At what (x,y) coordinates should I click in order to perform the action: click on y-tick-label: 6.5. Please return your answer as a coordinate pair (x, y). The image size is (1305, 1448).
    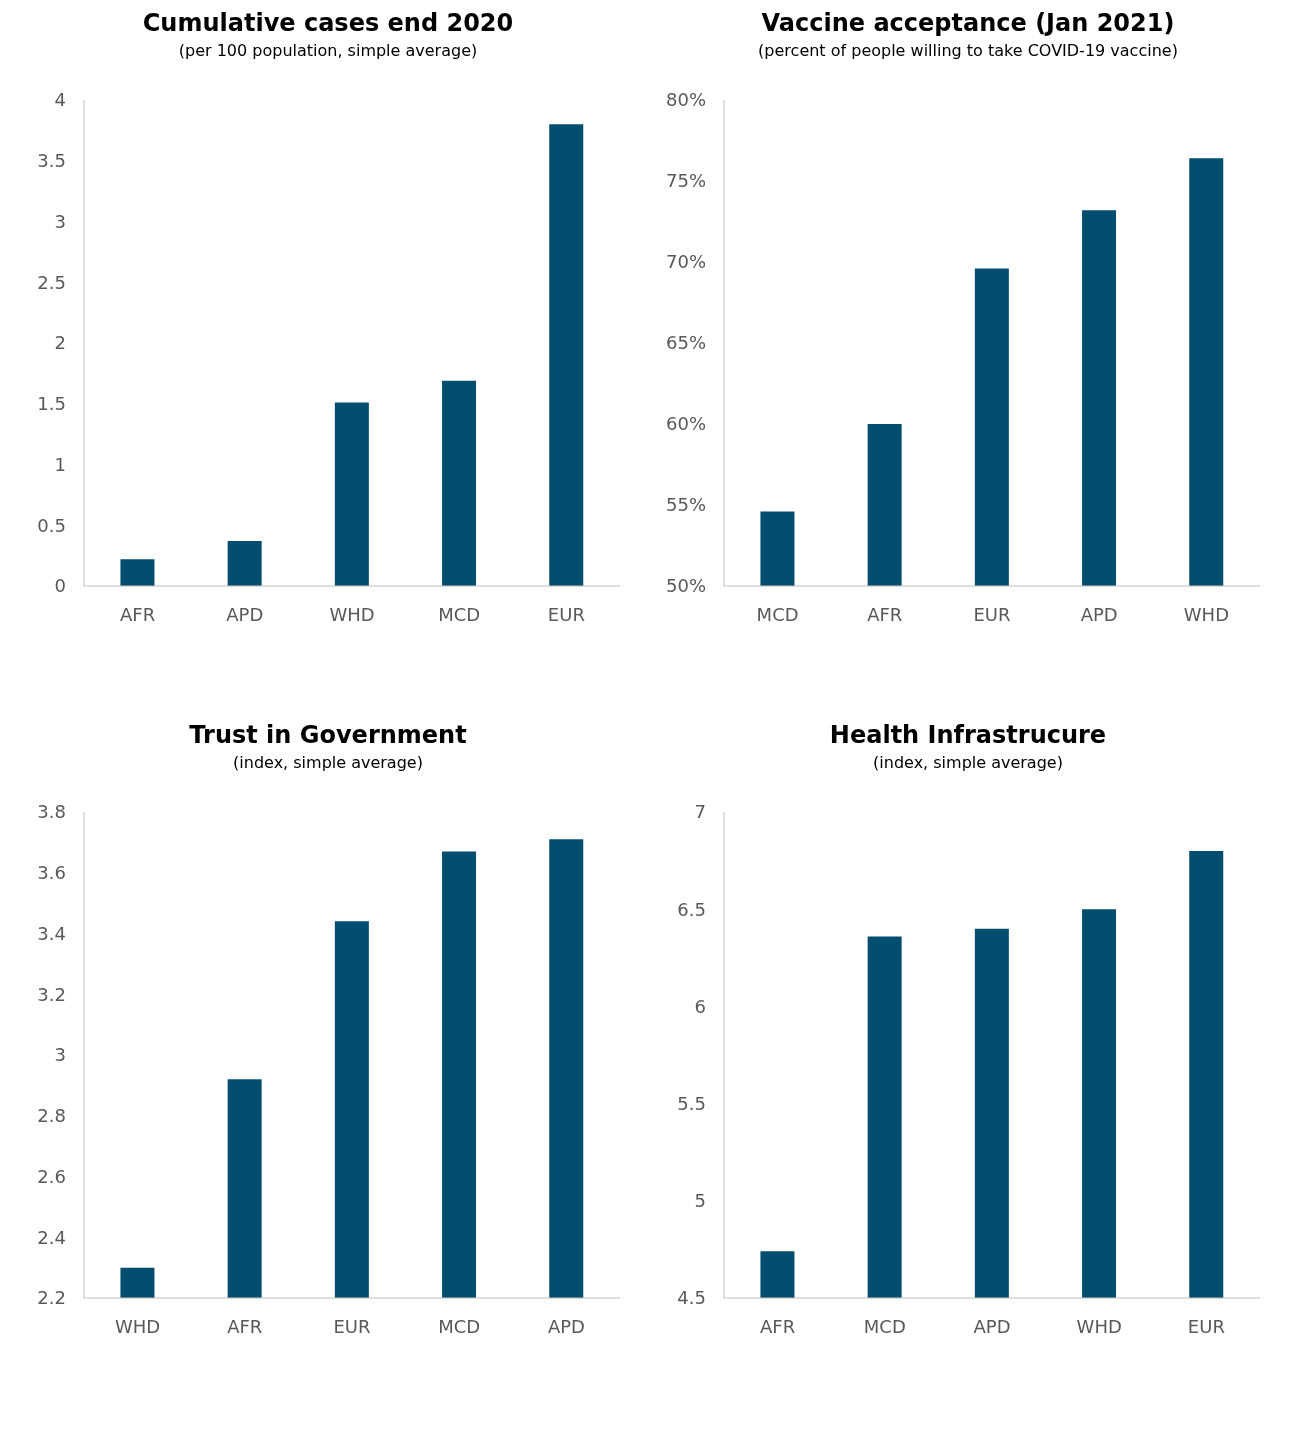
    Looking at the image, I should click on (691, 909).